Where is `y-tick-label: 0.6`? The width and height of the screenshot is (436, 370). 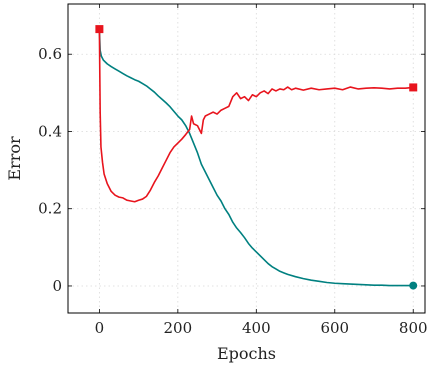
y-tick-label: 0.6 is located at coordinates (50, 54).